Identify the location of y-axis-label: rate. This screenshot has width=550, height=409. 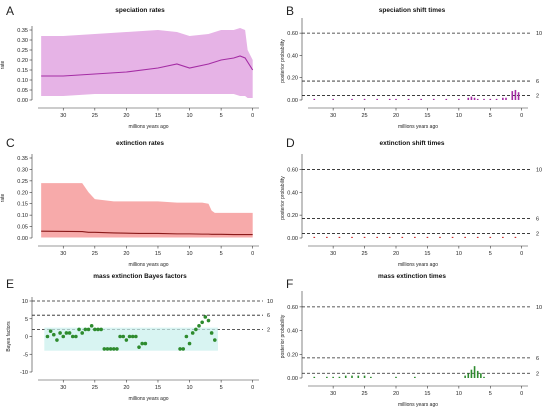
(3, 64).